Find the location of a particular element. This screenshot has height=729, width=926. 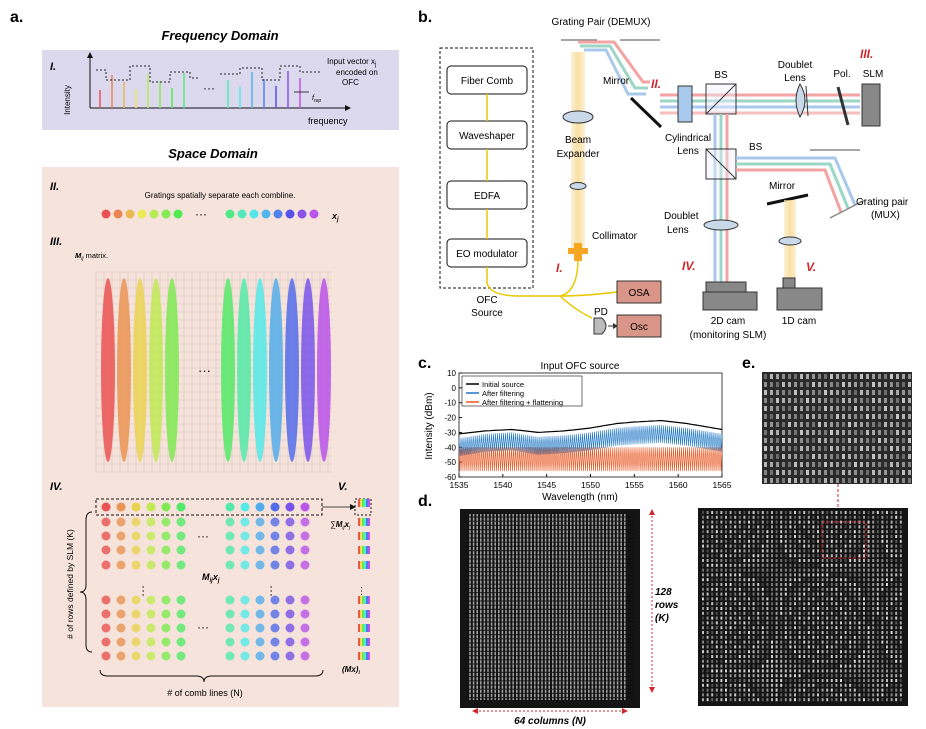

rows-text-2: rows is located at coordinates (667, 605).